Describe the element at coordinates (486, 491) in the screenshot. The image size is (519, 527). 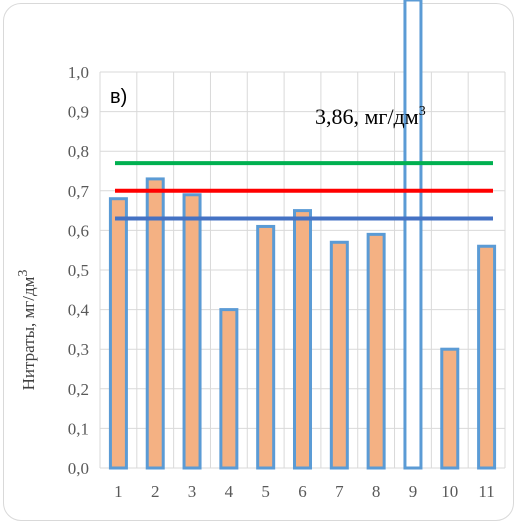
I see `x-tick-label: 11` at that location.